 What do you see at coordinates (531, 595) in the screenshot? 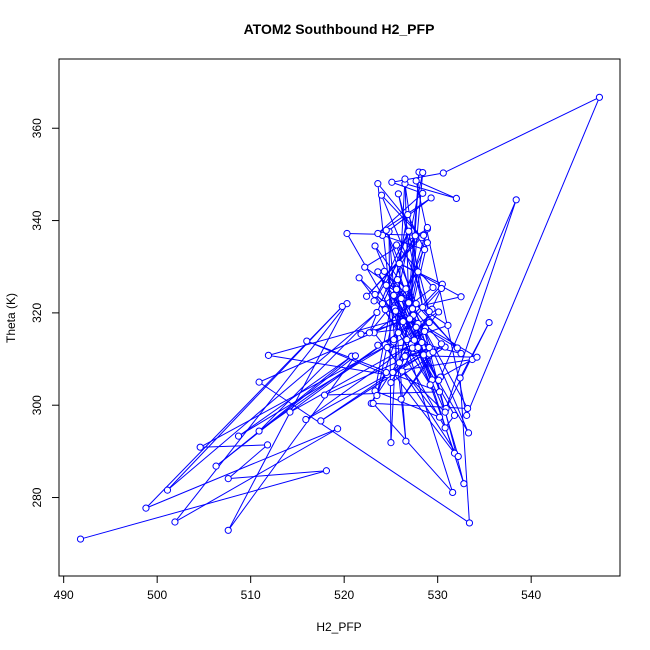
I see `x-tick-label: 540` at bounding box center [531, 595].